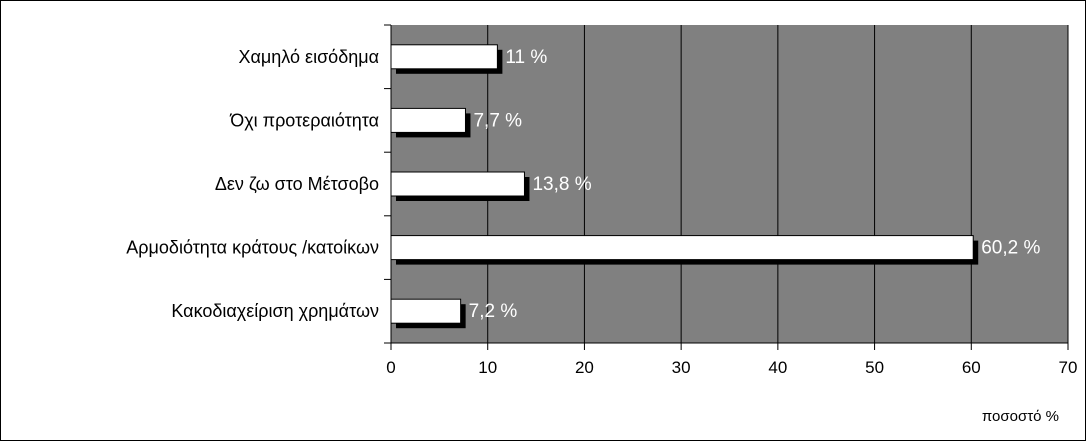  Describe the element at coordinates (874, 367) in the screenshot. I see `x-tick-label: 50` at that location.